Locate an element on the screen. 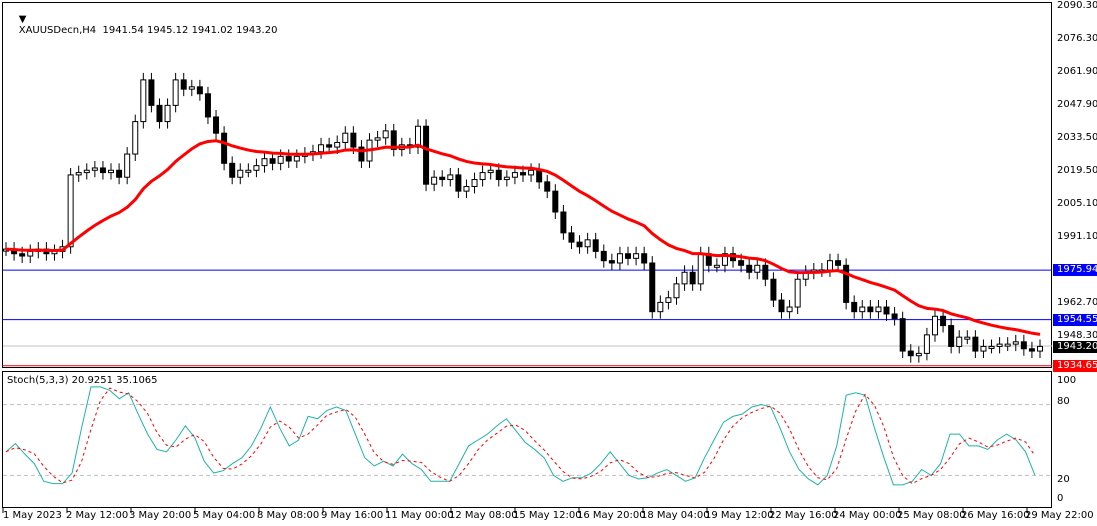 Image resolution: width=1097 pixels, height=526 pixels. time-label: 29 May 22:00 is located at coordinates (1059, 515).